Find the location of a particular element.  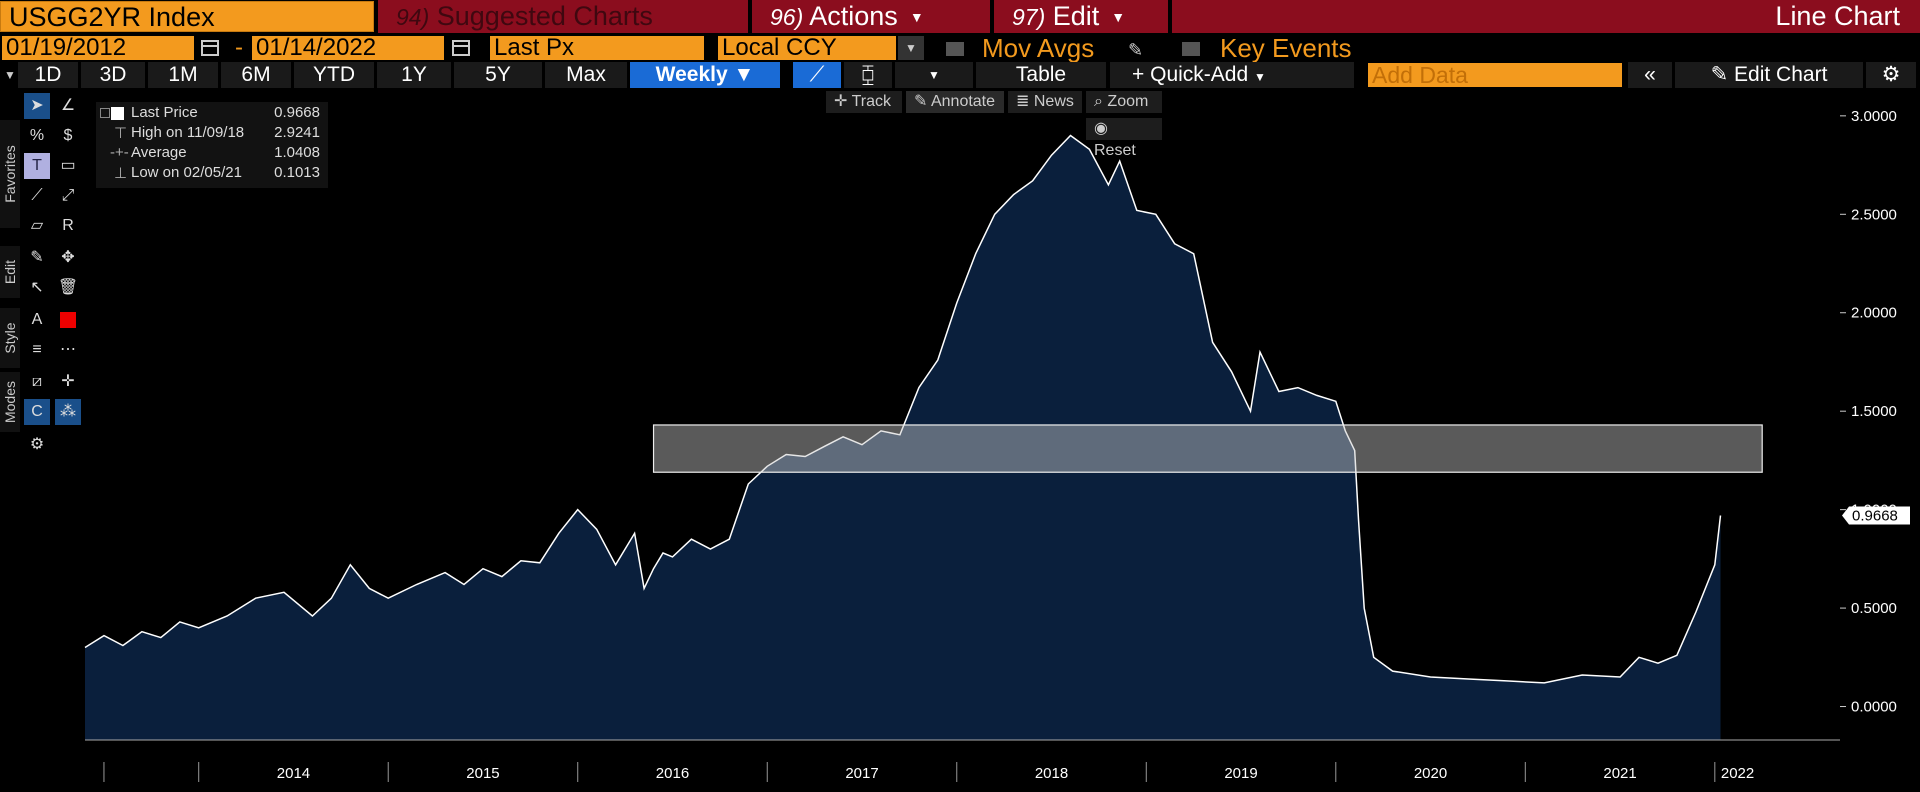

line-weight-icon: ≡ is located at coordinates (37, 349).